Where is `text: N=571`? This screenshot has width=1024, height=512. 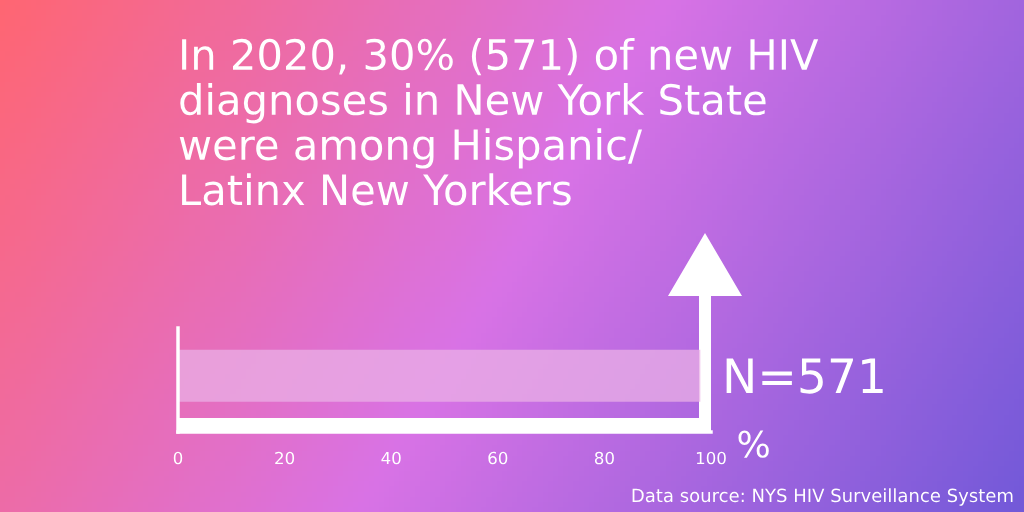
text: N=571 is located at coordinates (804, 376).